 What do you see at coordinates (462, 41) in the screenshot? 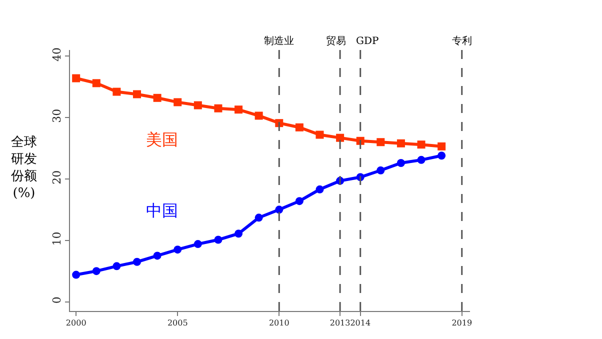
I see `ref-line-label: 专利` at bounding box center [462, 41].